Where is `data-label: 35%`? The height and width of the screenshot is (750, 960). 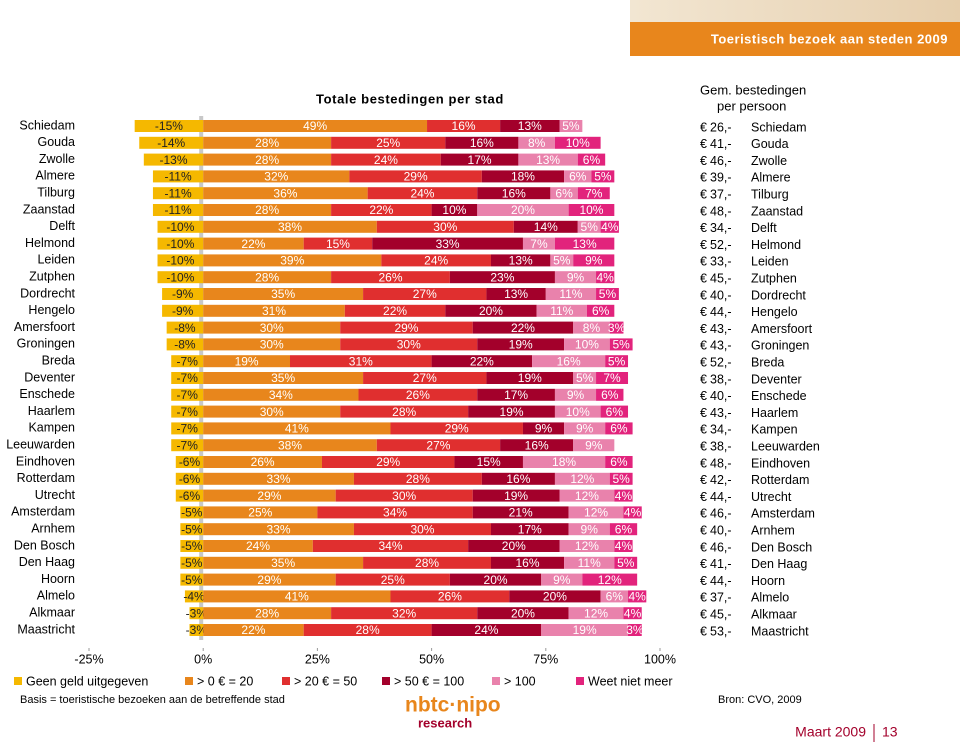 data-label: 35% is located at coordinates (283, 378).